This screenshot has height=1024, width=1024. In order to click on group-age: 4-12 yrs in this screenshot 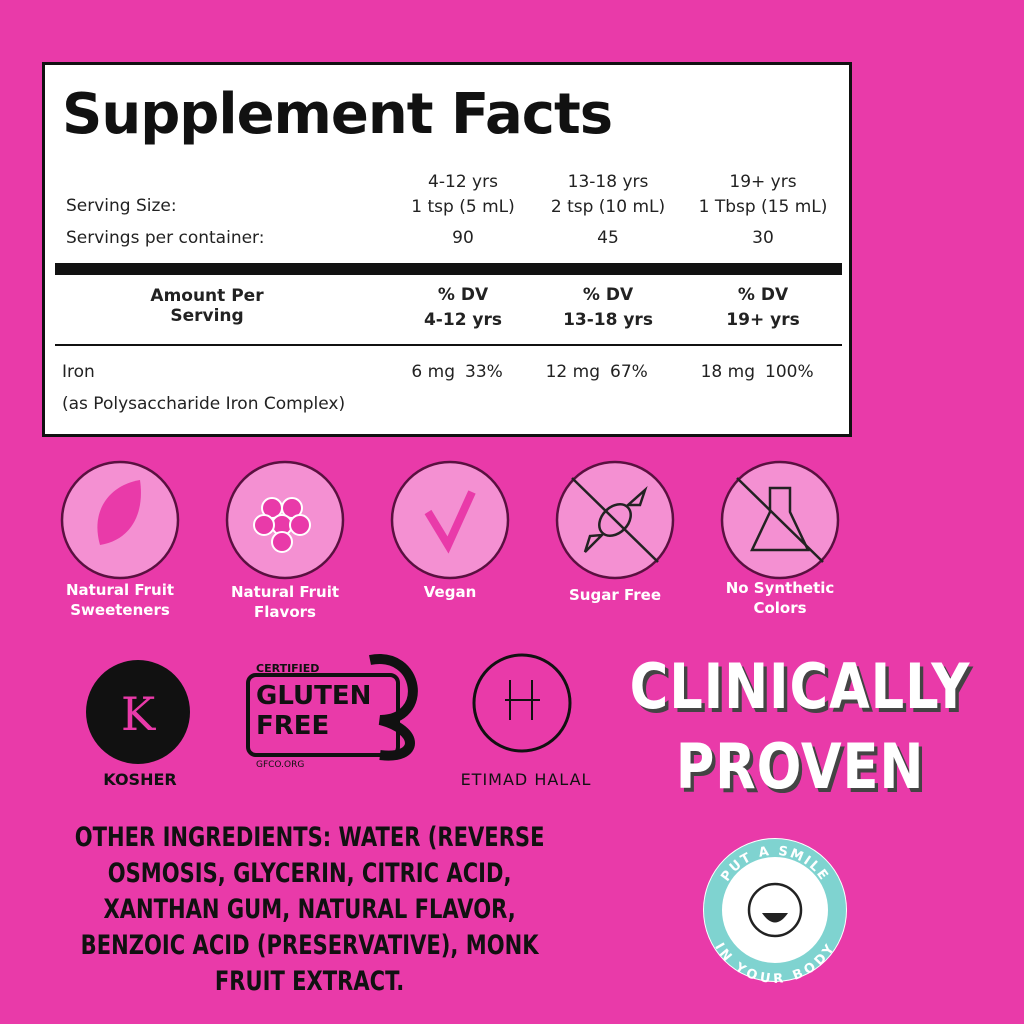, I will do `click(463, 182)`.